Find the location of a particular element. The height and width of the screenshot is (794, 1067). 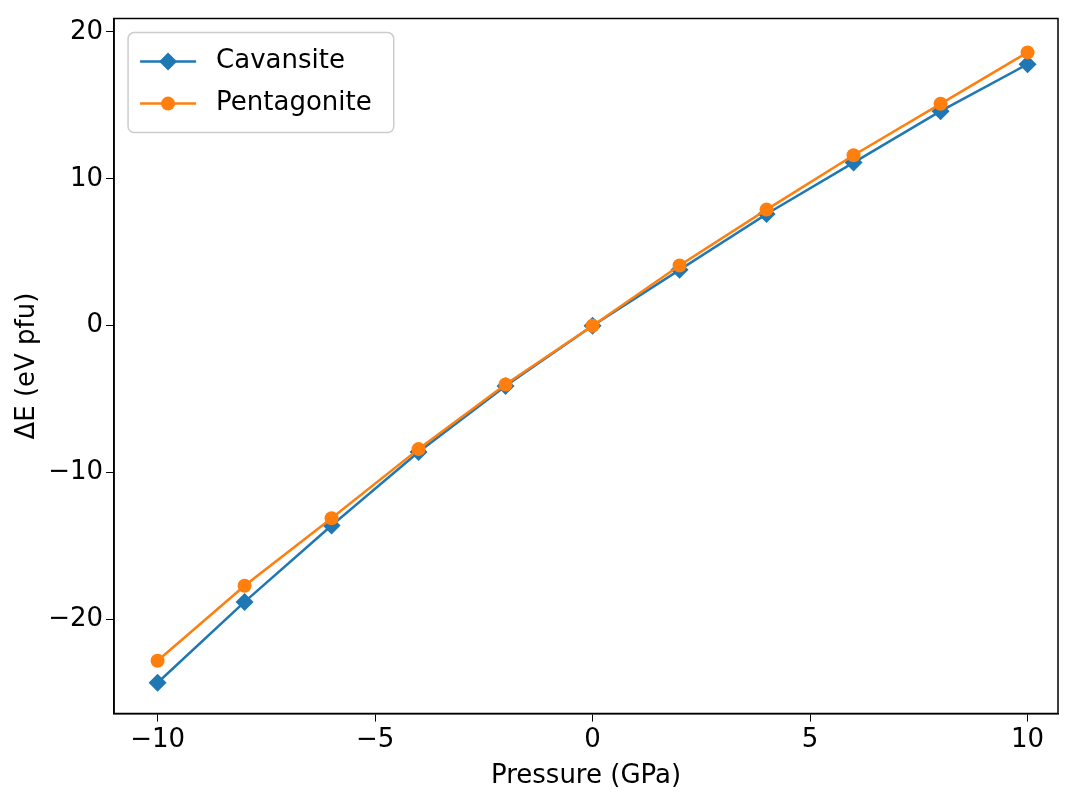

x-tick-label: 0 is located at coordinates (592, 737).